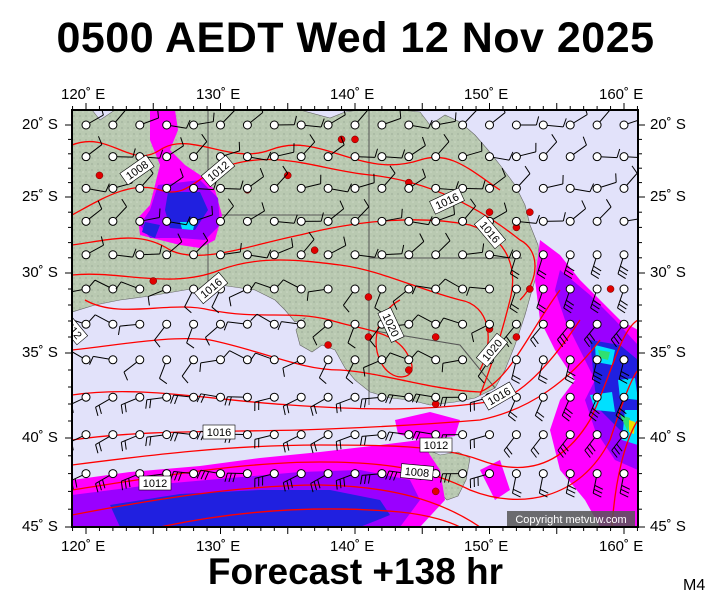 Image resolution: width=711 pixels, height=600 pixels. Describe the element at coordinates (218, 94) in the screenshot. I see `lon-label-top-130: 130˚ E` at that location.